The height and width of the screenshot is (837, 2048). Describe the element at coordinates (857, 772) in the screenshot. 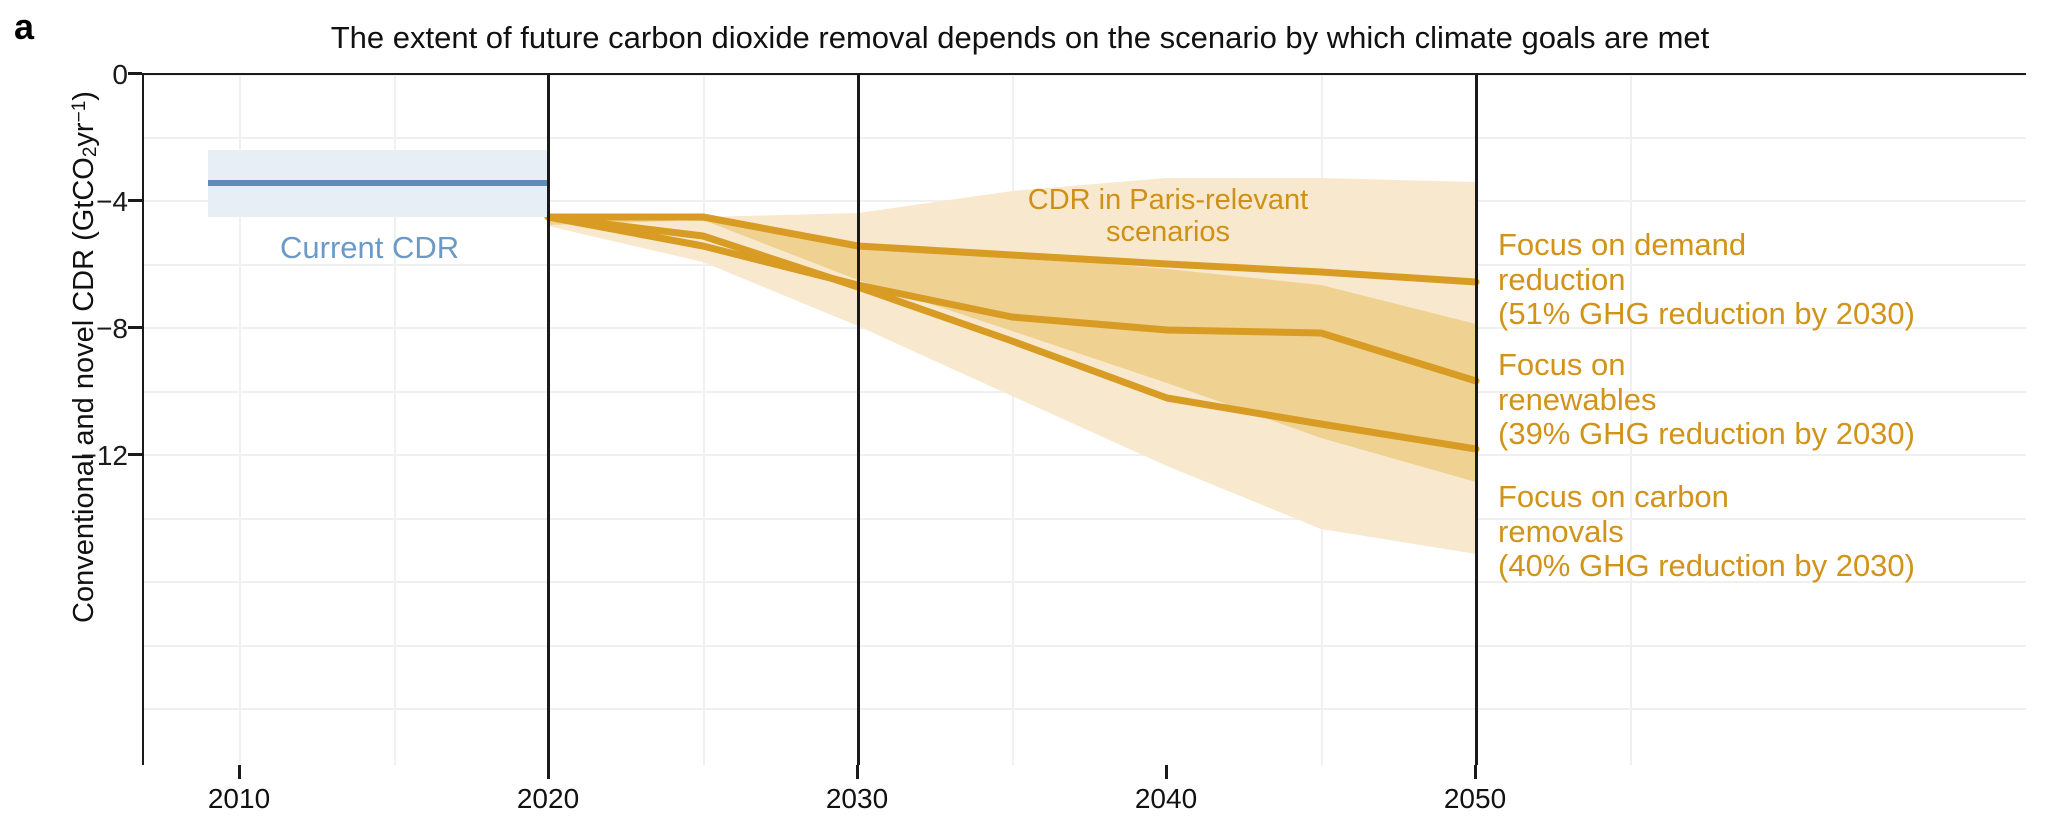

I see `x-tick-mark-2030` at that location.